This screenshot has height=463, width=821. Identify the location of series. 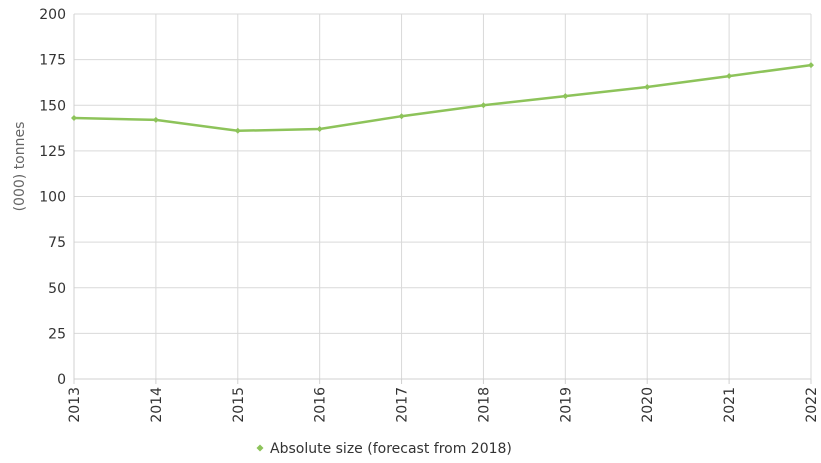
(442, 98).